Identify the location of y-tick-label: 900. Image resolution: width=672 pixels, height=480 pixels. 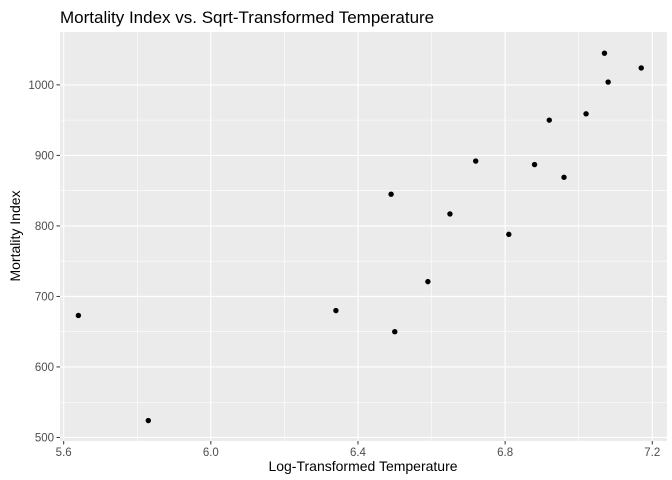
(44, 156).